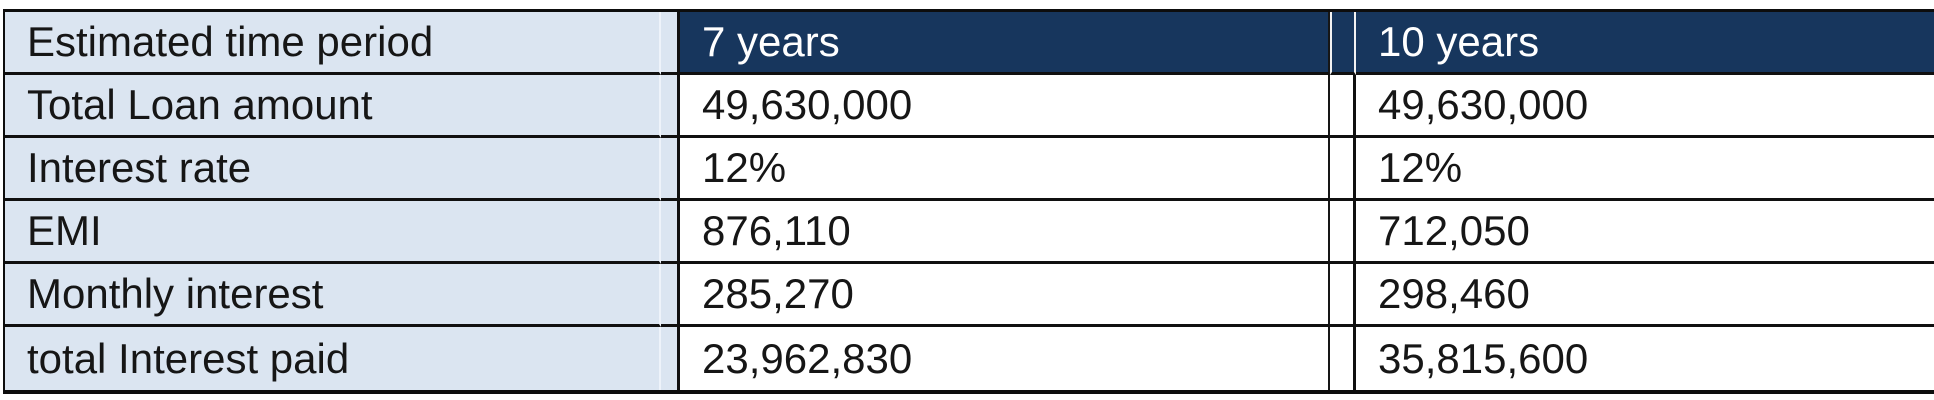 The width and height of the screenshot is (1934, 400). Describe the element at coordinates (1005, 358) in the screenshot. I see `value-total-interest-7y: 23,962,830` at that location.